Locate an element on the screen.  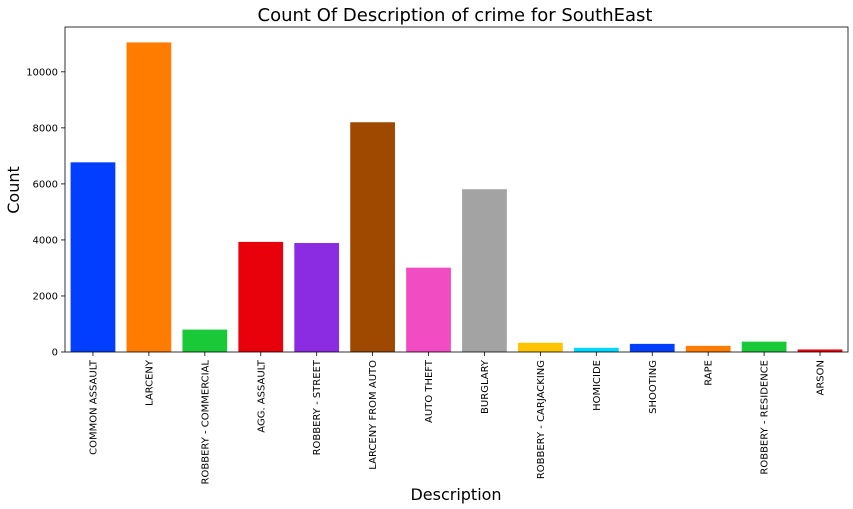
x-tick-label: COMMON ASSAULT is located at coordinates (93, 407).